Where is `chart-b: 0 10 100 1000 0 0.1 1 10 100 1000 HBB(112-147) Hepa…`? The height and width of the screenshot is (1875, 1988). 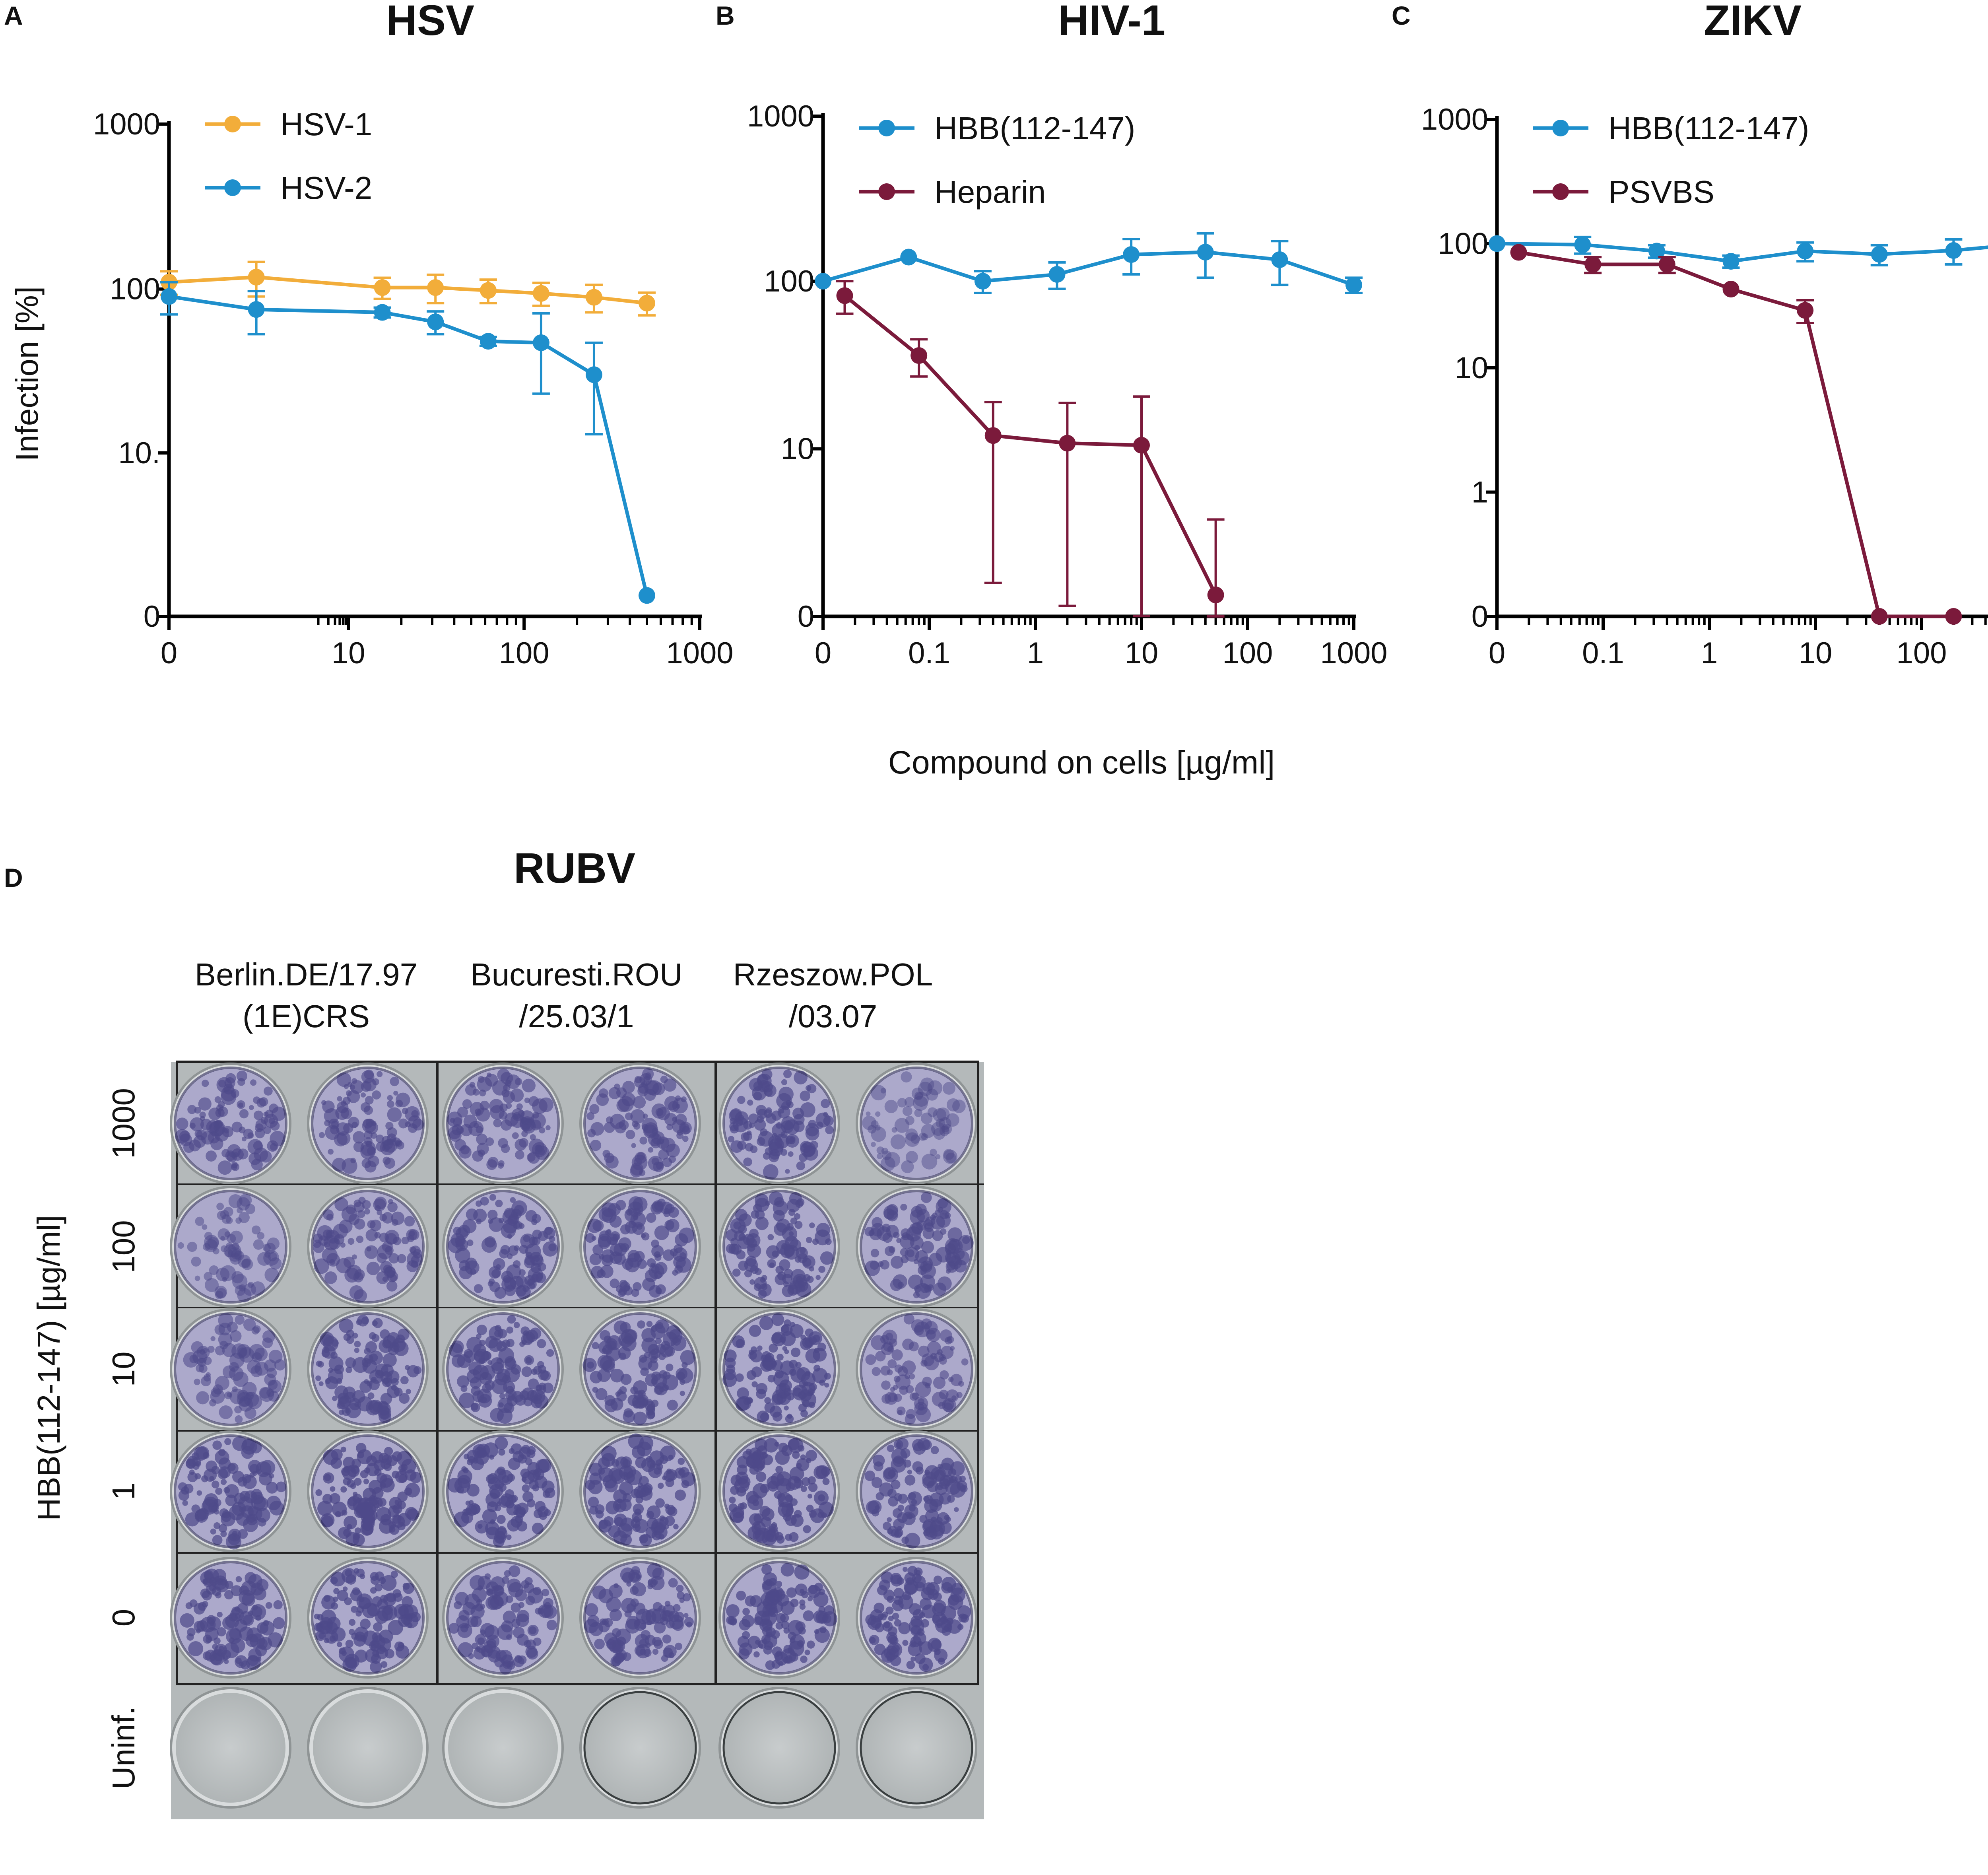
chart-b: 0 10 100 1000 0 0.1 1 10 100 1000 HBB(112-147) Hepa… is located at coordinates (1067, 384).